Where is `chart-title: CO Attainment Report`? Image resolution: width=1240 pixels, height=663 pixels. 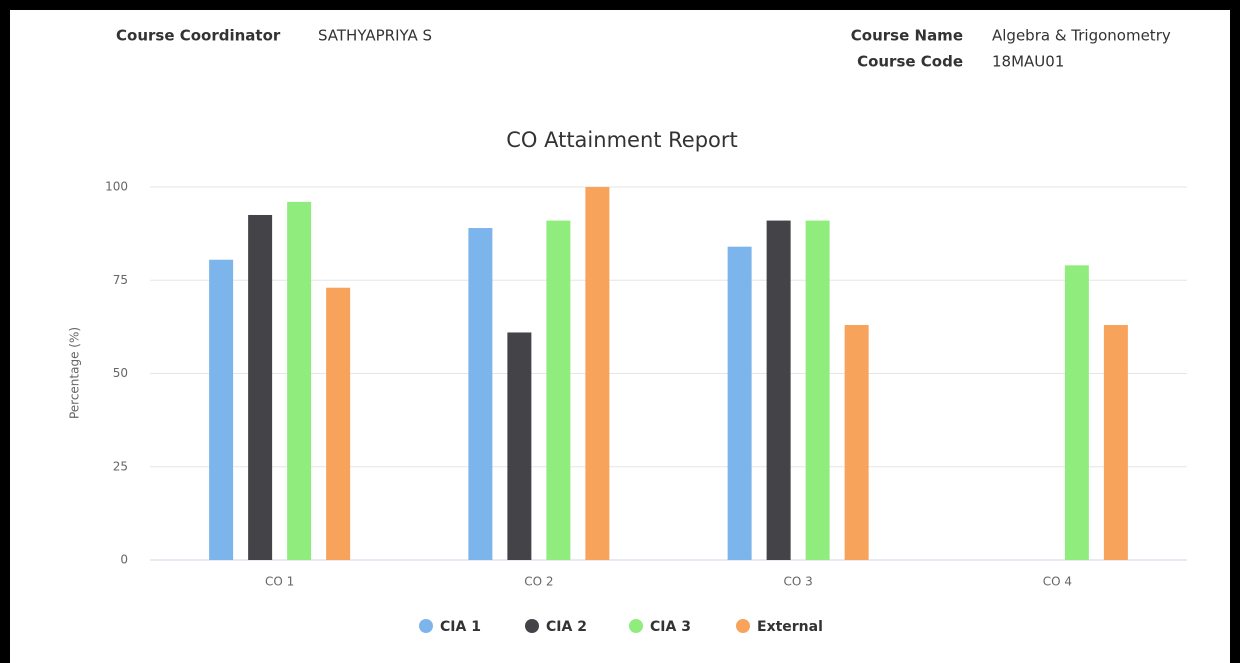
chart-title: CO Attainment Report is located at coordinates (622, 140).